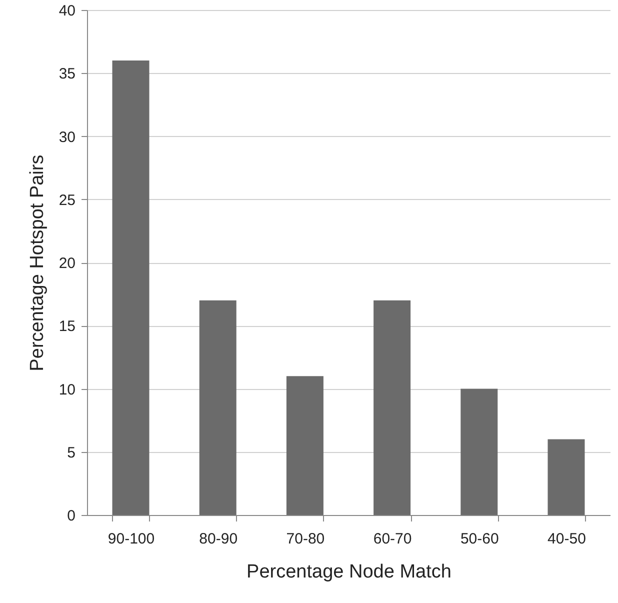 Image resolution: width=618 pixels, height=603 pixels. I want to click on y-tick-label: 35, so click(67, 74).